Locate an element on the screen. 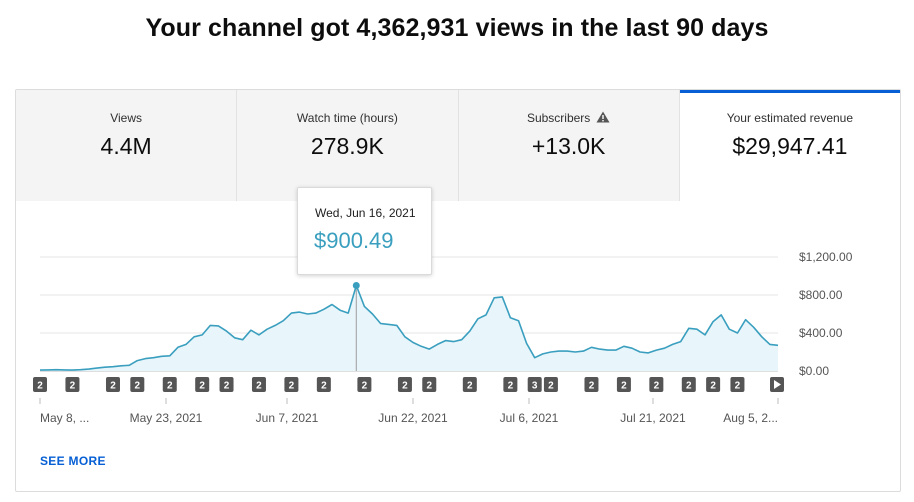 Image resolution: width=914 pixels, height=502 pixels. x-tick-label: Jul 6, 2021 is located at coordinates (529, 418).